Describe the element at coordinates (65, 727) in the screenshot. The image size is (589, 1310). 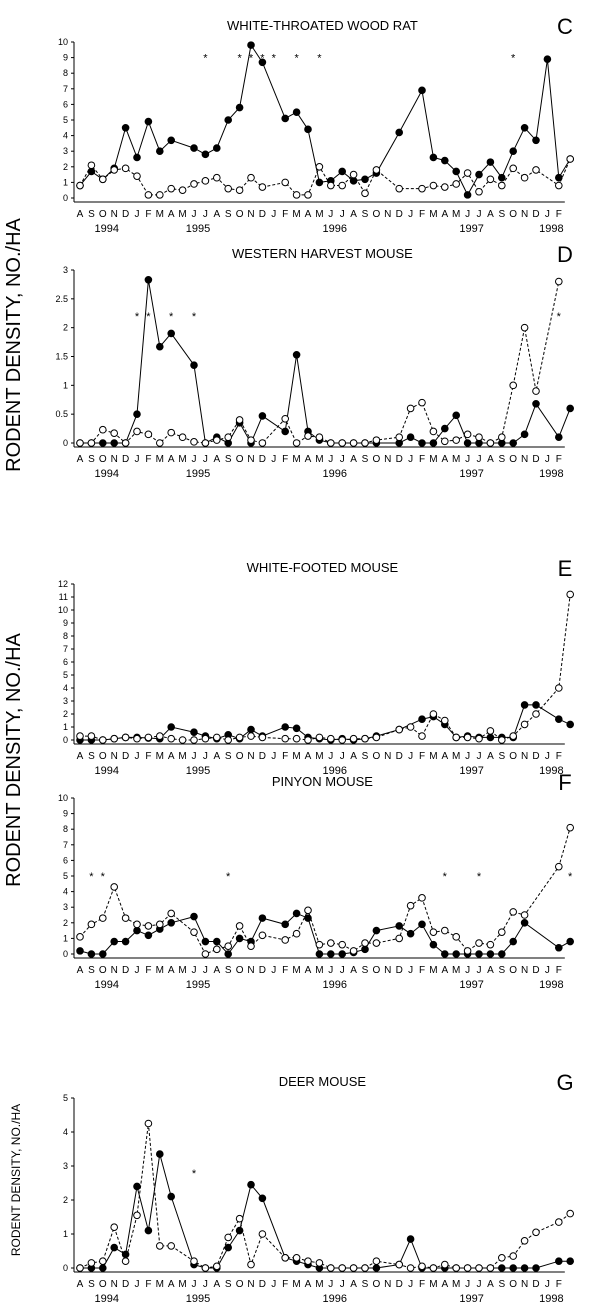
I see `y-tick-label: 1` at that location.